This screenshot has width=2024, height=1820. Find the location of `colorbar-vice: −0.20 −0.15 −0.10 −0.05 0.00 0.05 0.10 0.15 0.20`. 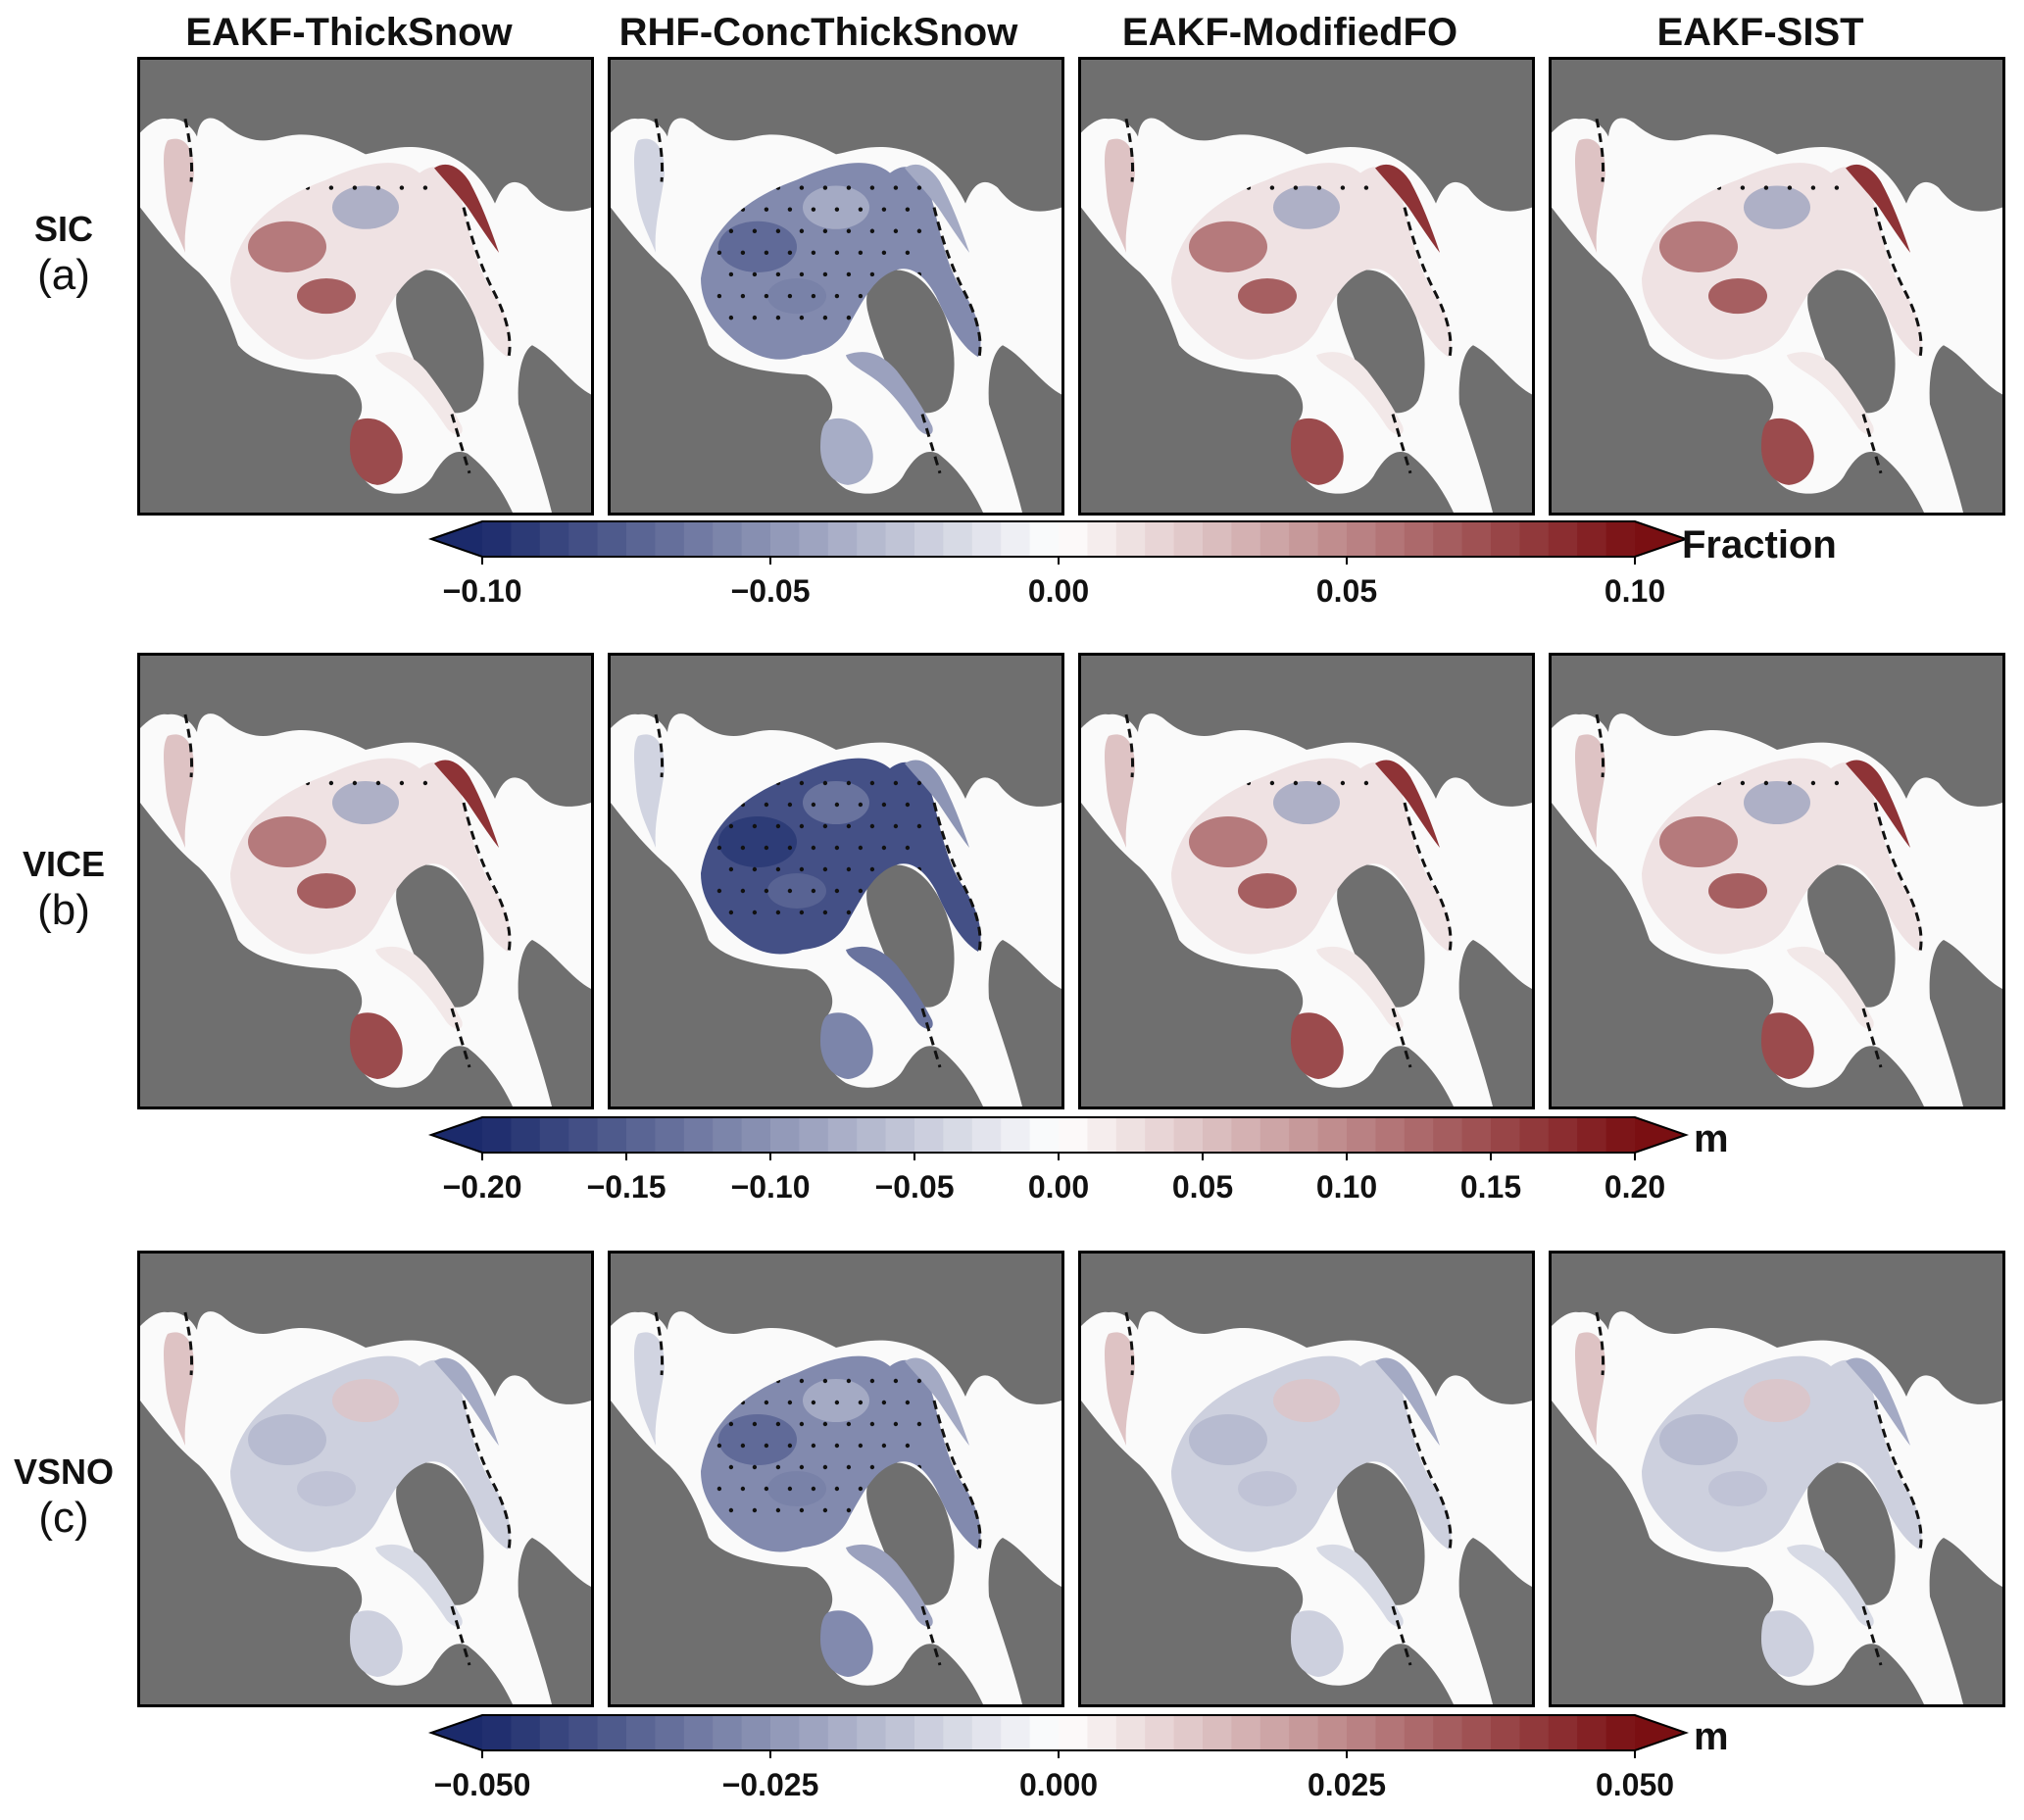

colorbar-vice: −0.20 −0.15 −0.10 −0.05 0.00 0.05 0.10 0.15 0.20 is located at coordinates (1058, 1168).